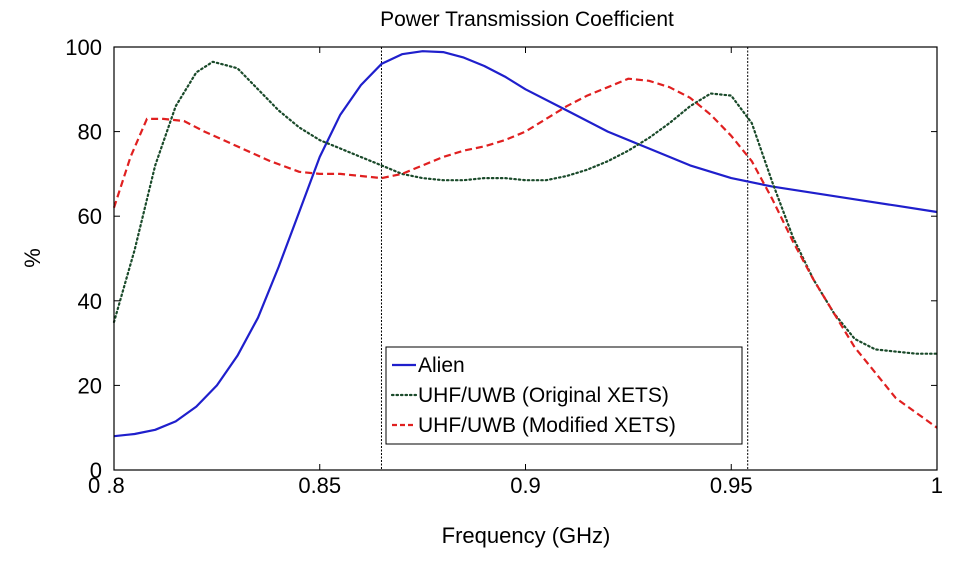 Image resolution: width=963 pixels, height=565 pixels. Describe the element at coordinates (90, 385) in the screenshot. I see `y-tick-label: 20` at that location.